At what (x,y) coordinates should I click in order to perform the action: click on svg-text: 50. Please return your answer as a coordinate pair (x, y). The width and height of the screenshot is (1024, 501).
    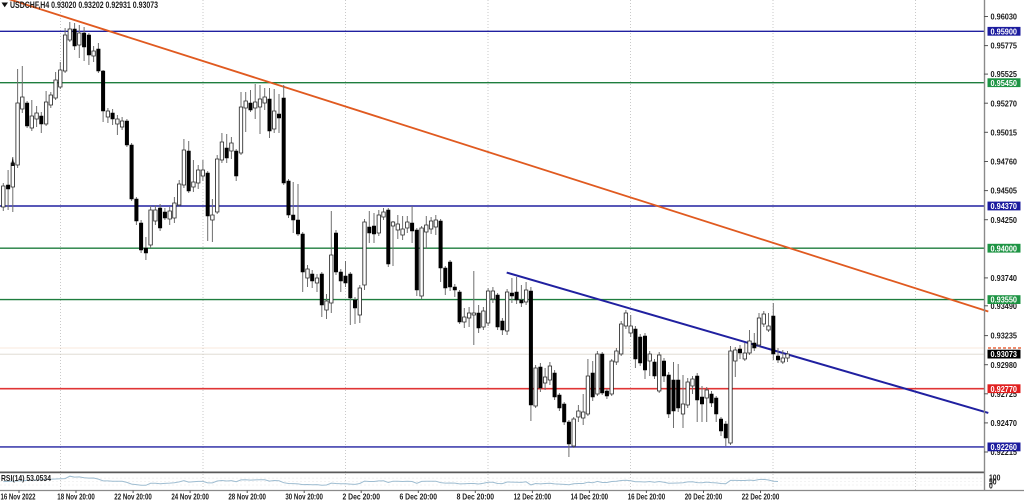
    Looking at the image, I should click on (993, 482).